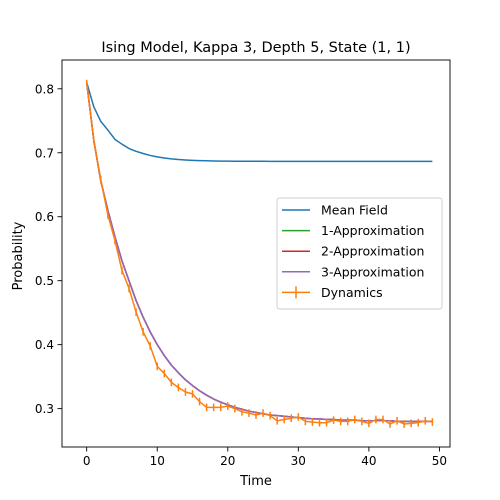 The image size is (500, 500). What do you see at coordinates (44, 89) in the screenshot?
I see `y-tick-label: 0.8` at bounding box center [44, 89].